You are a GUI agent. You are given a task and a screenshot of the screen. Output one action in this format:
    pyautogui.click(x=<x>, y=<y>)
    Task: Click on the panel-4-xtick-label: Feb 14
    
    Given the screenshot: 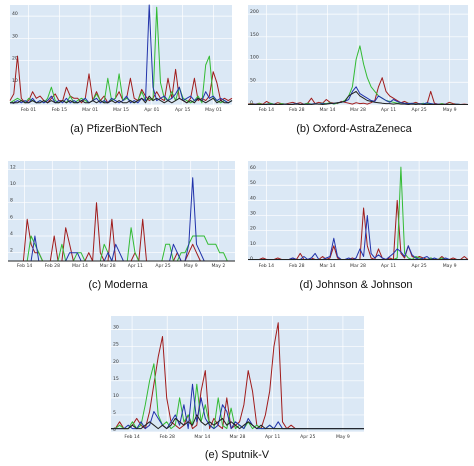 What is the action you would take?
    pyautogui.click(x=132, y=437)
    